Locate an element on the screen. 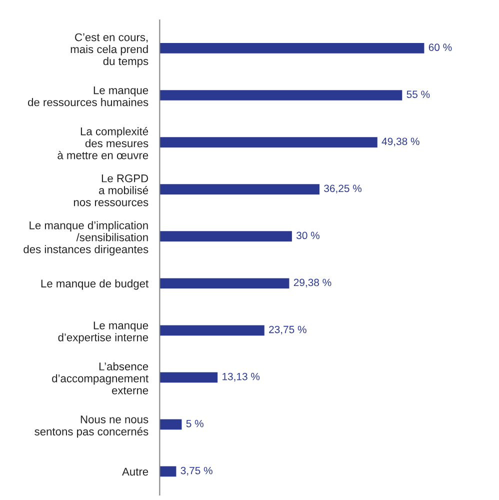 The width and height of the screenshot is (499, 500). y-tick-label: L’absence d’accompagnement externe is located at coordinates (100, 378).